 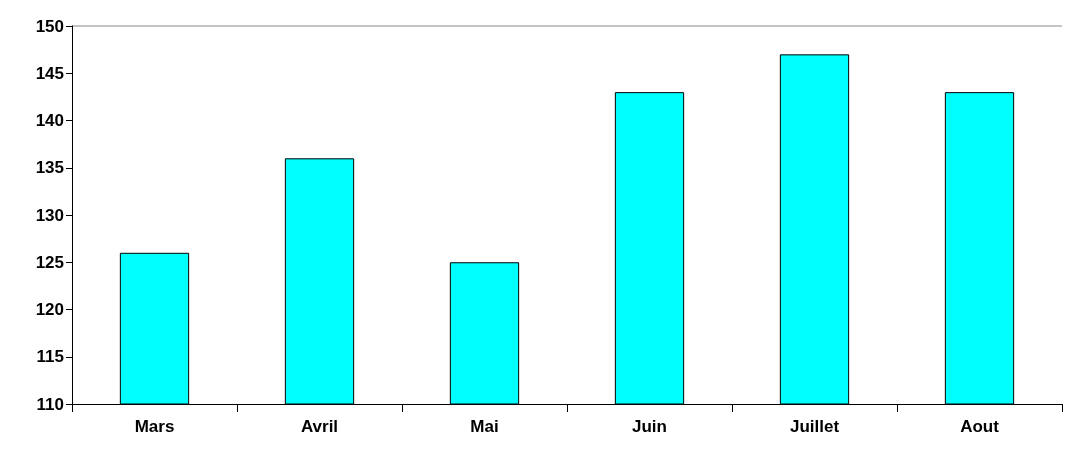 What do you see at coordinates (49, 168) in the screenshot?
I see `y-tick-label: 135` at bounding box center [49, 168].